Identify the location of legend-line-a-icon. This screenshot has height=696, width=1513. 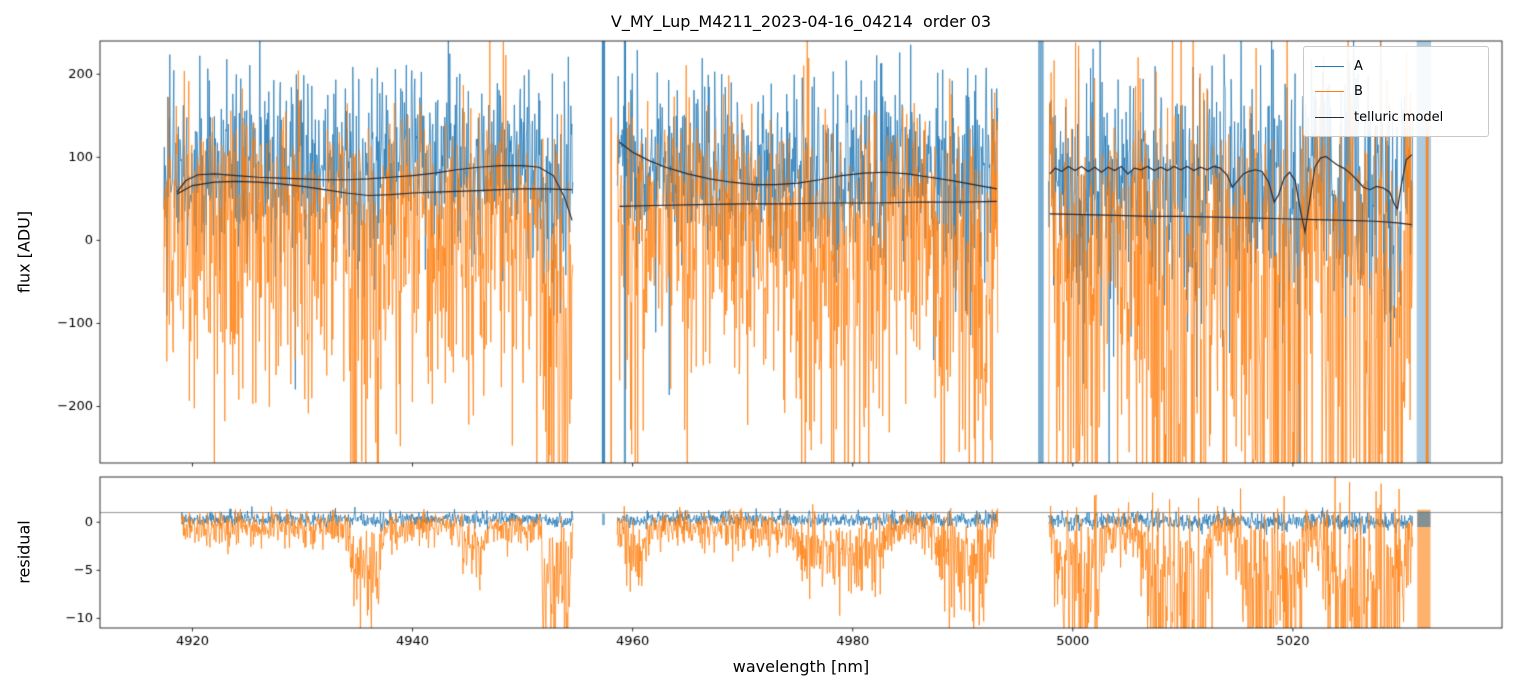
(1329, 66).